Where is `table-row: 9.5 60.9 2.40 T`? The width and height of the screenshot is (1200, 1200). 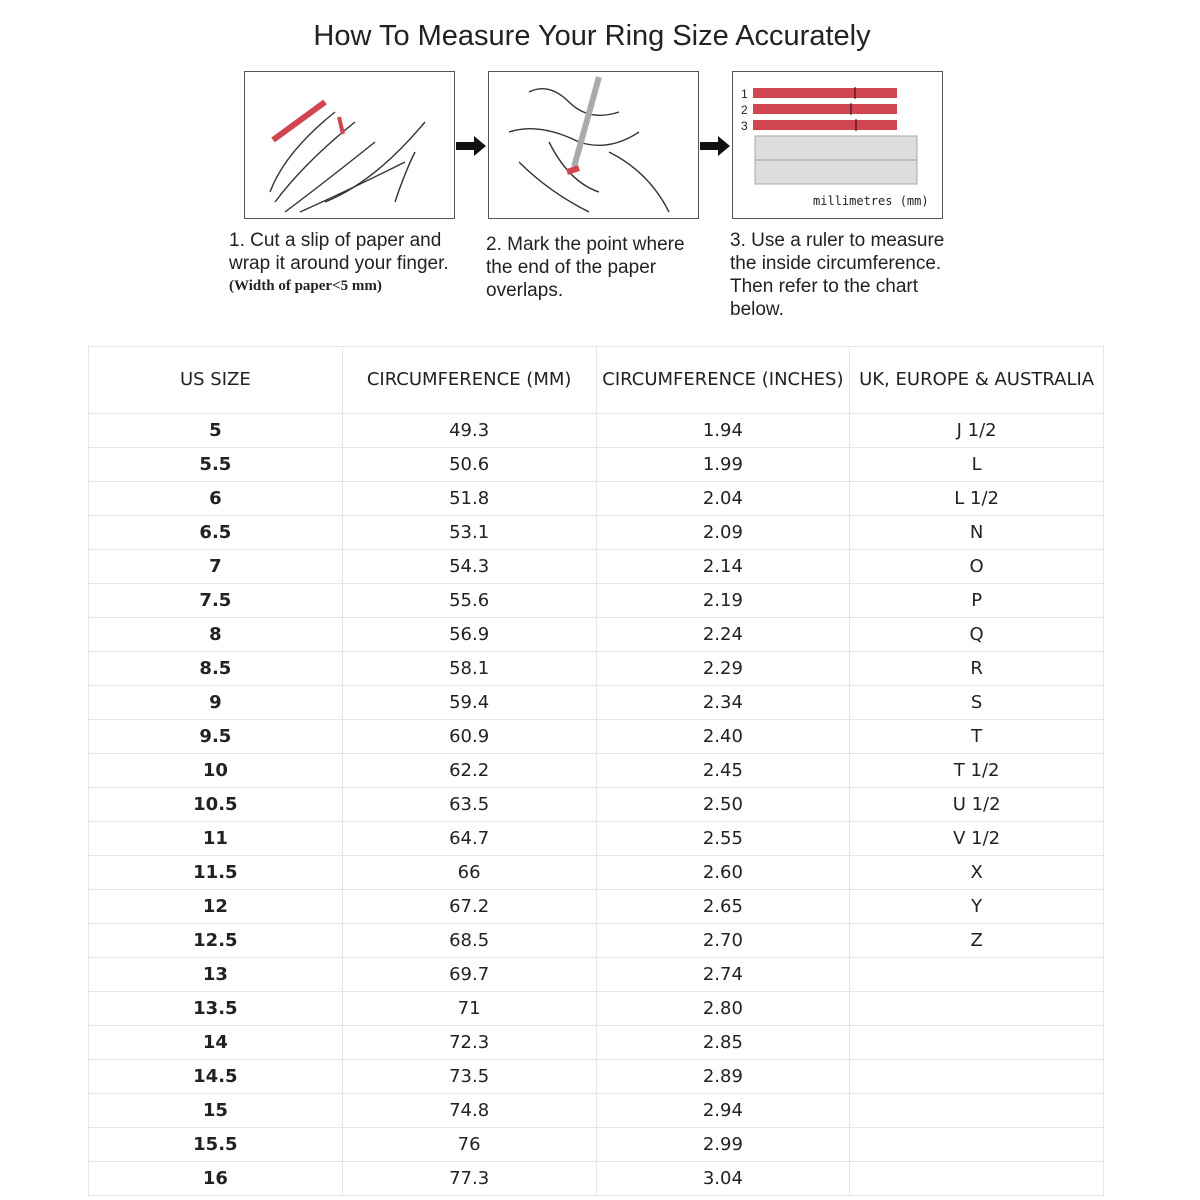 table-row: 9.5 60.9 2.40 T is located at coordinates (596, 736).